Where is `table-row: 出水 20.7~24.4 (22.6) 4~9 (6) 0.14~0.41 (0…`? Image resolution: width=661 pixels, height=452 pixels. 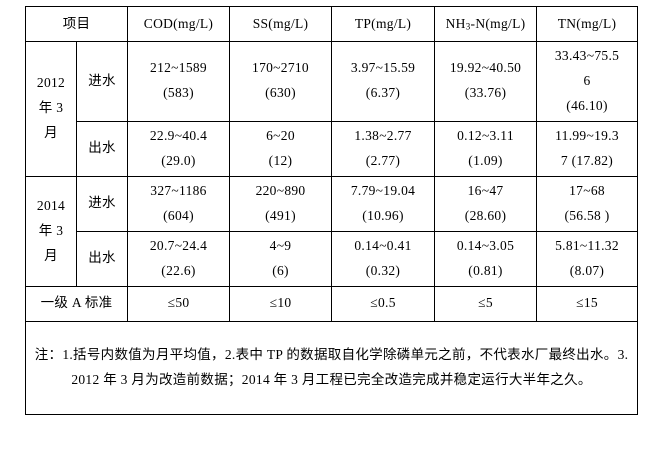
table-row: 出水 20.7~24.4 (22.6) 4~9 (6) 0.14~0.41 (0… is located at coordinates (332, 258).